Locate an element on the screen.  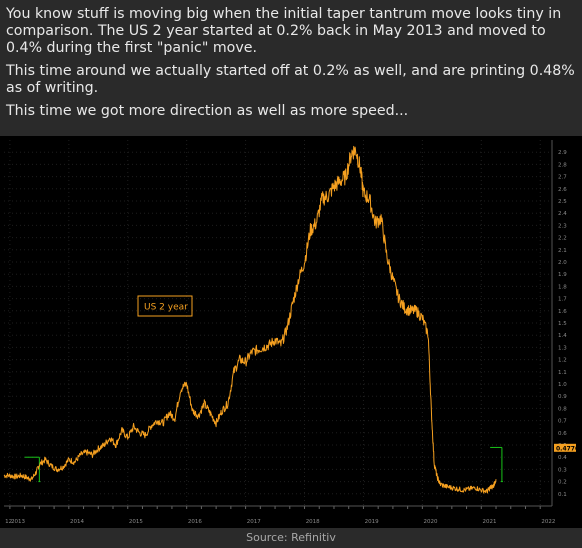
legend: US 2 year is located at coordinates (165, 306).